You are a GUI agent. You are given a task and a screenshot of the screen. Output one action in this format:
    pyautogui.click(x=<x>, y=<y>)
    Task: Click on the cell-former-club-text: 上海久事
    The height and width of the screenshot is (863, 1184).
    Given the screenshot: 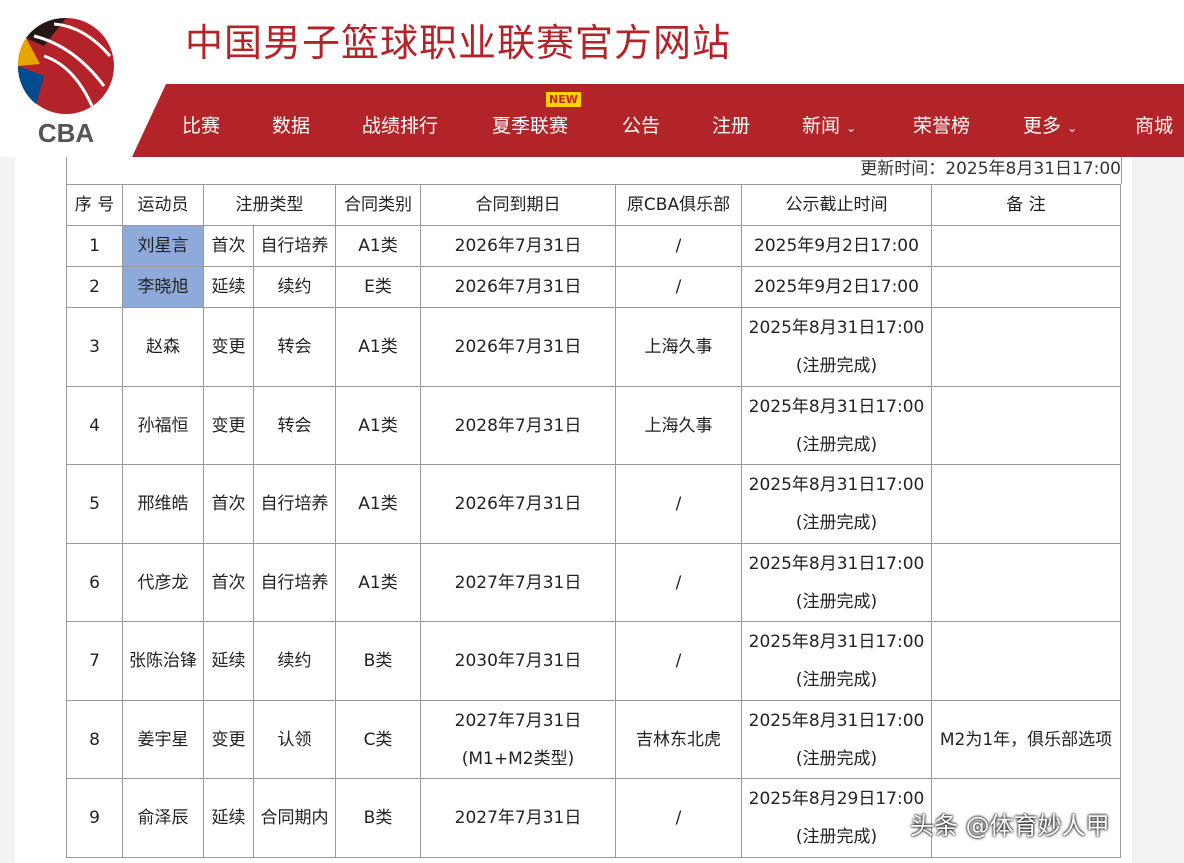 What is the action you would take?
    pyautogui.click(x=678, y=425)
    